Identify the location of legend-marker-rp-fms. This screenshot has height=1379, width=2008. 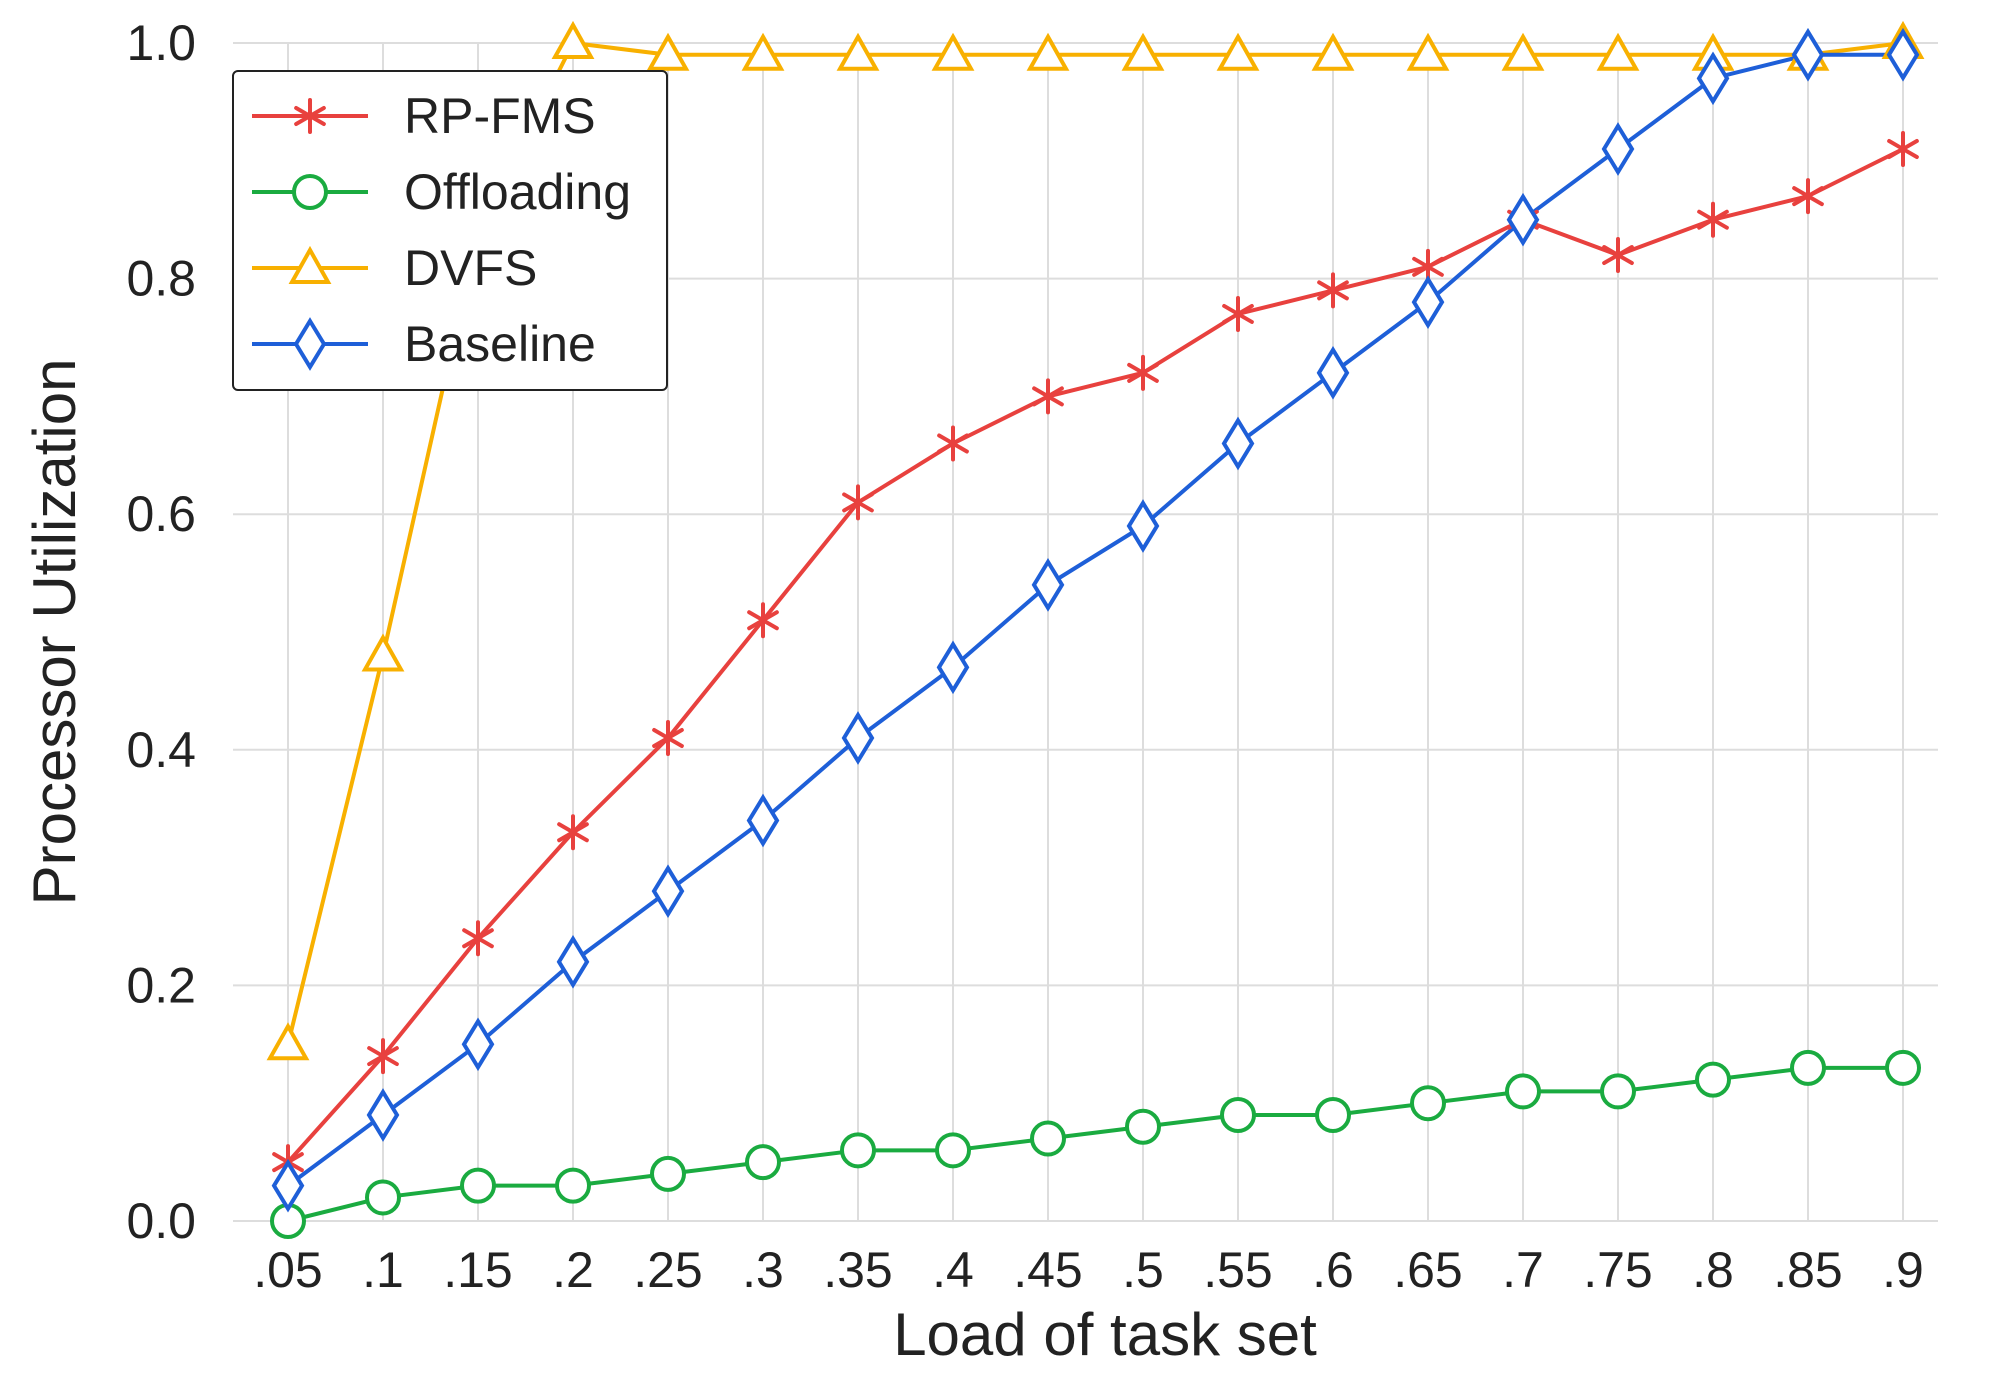
(310, 116).